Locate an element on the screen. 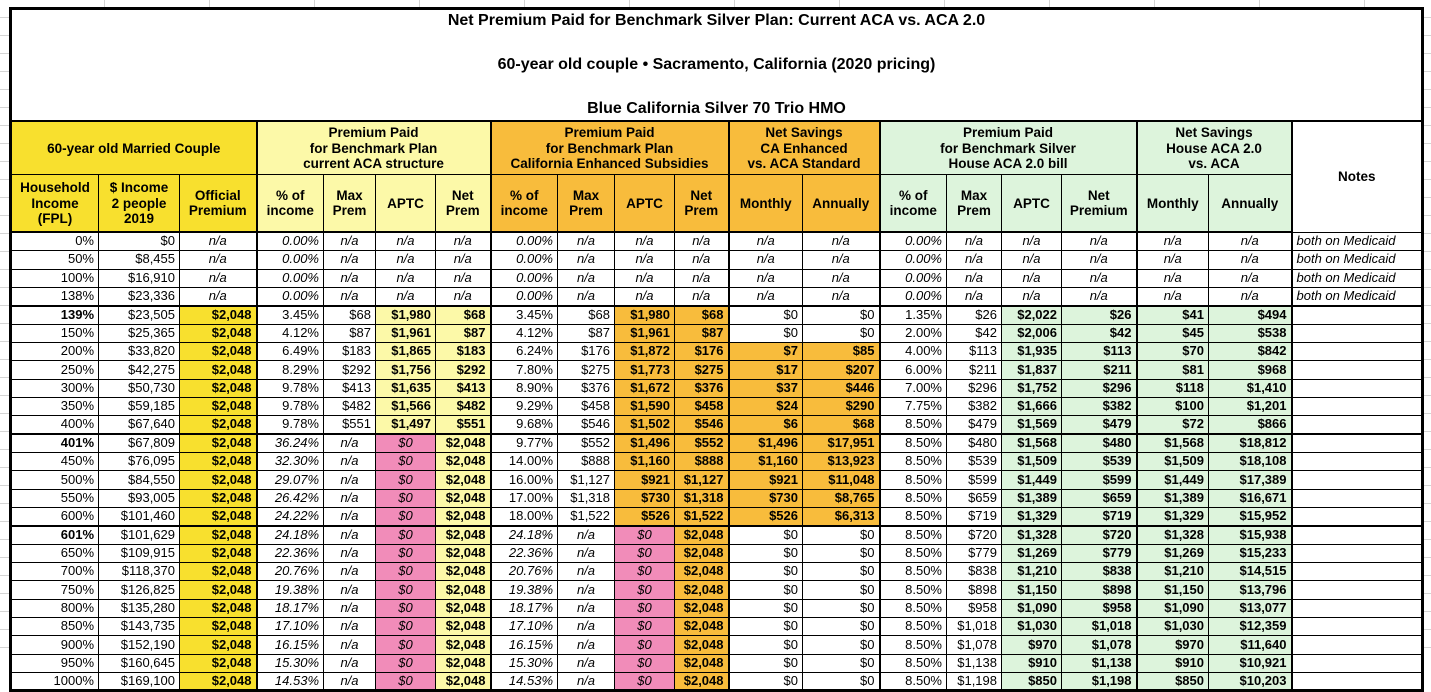 The height and width of the screenshot is (692, 1431). column-header: $ Income 2 people 2019 is located at coordinates (139, 204).